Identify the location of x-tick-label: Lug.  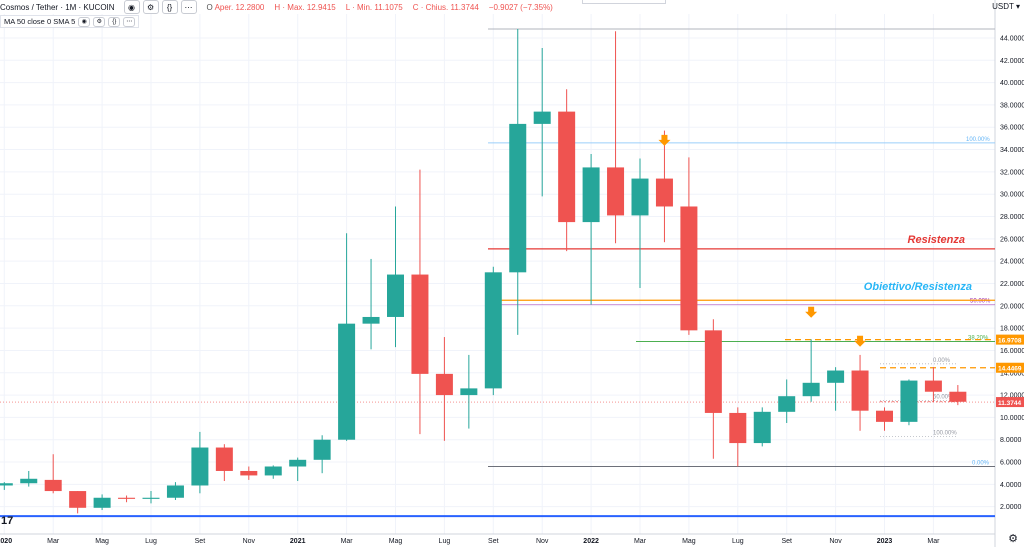
(738, 541).